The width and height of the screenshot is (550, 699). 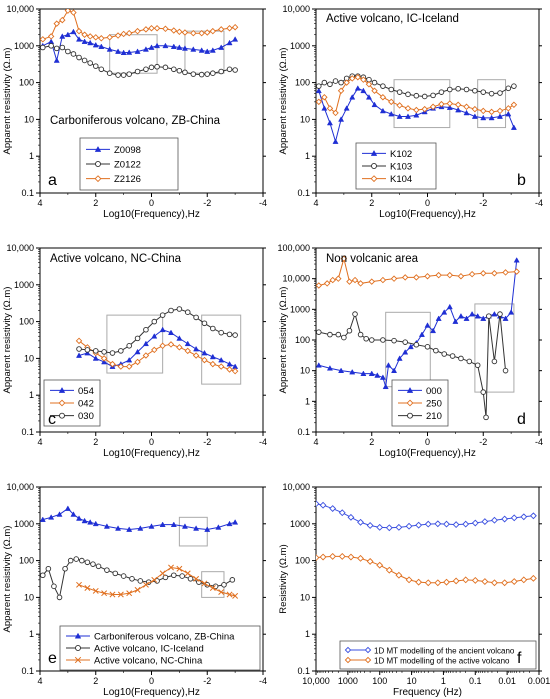 I want to click on legend-item: K104, so click(x=387, y=179).